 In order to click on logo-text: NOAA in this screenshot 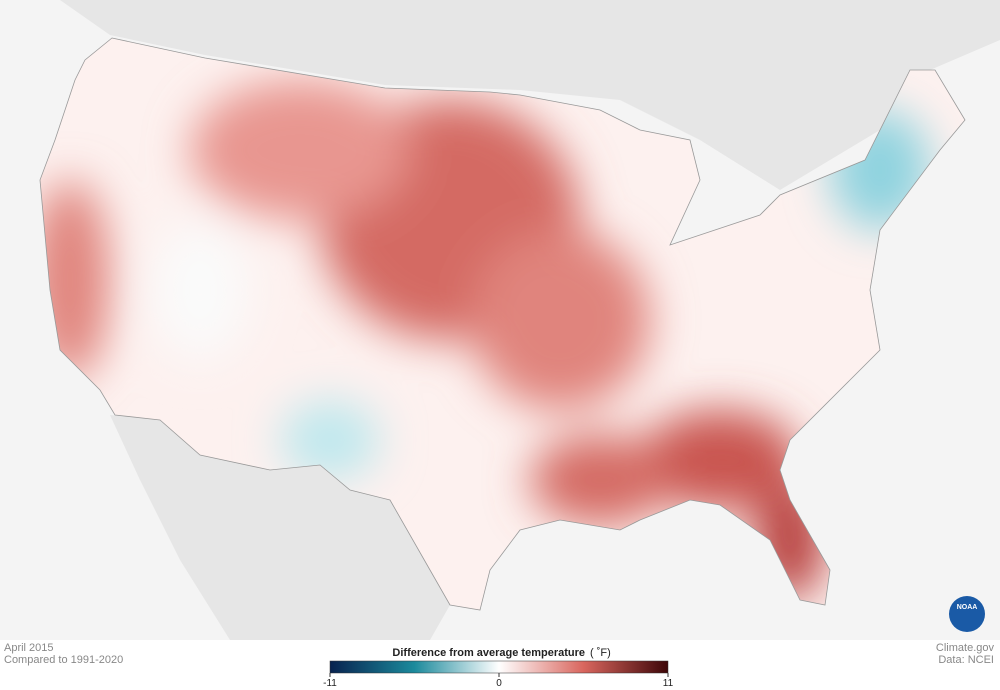, I will do `click(967, 607)`.